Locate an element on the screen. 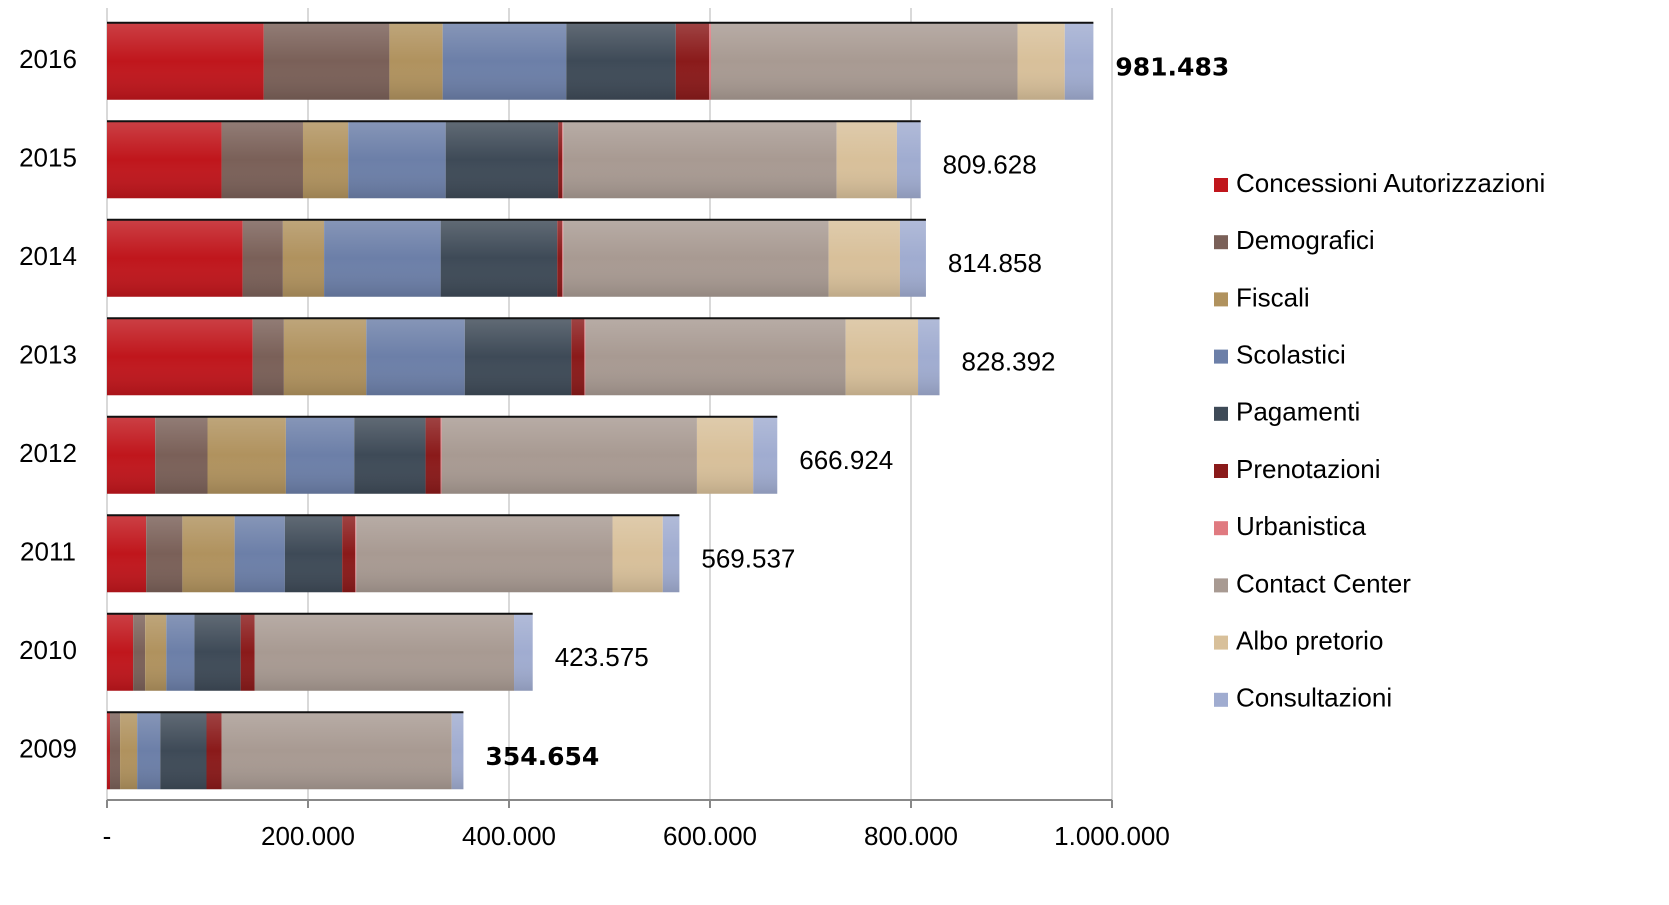  legend-label: Consultazioni is located at coordinates (1314, 698).